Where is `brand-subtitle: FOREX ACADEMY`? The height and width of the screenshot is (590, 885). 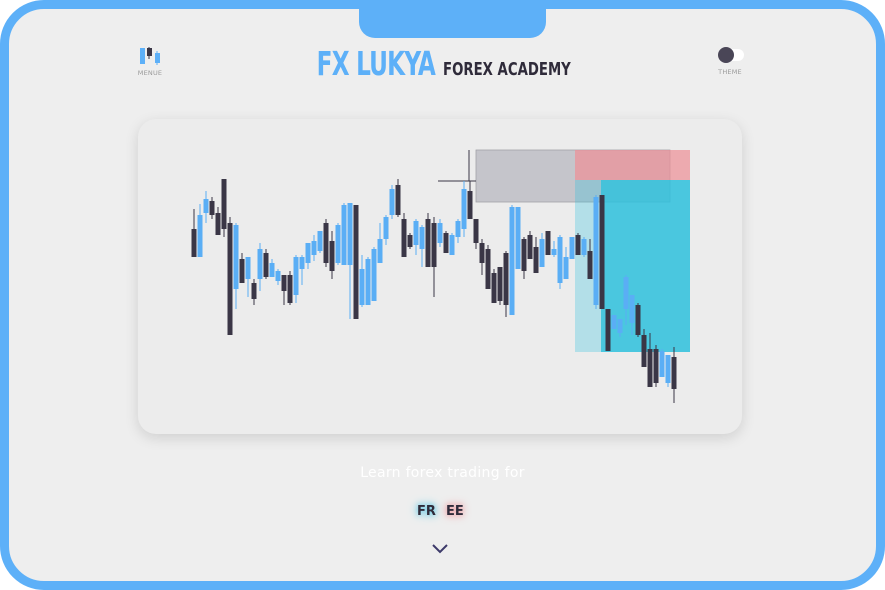 brand-subtitle: FOREX ACADEMY is located at coordinates (507, 69).